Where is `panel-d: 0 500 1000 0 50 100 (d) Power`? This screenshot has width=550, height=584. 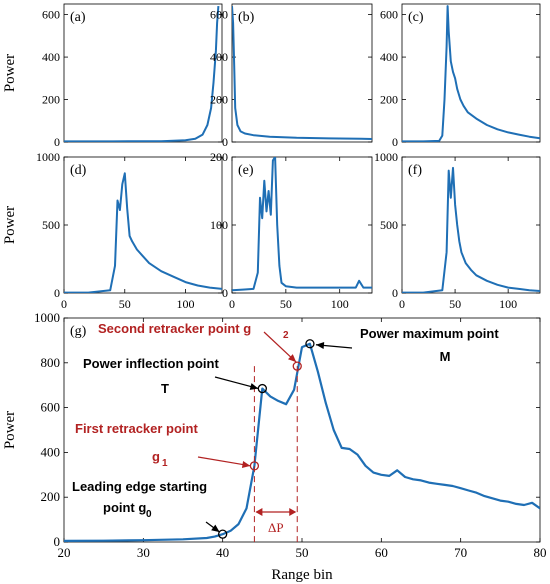
panel-d: 0 500 1000 0 50 100 (d) Power is located at coordinates (112, 230).